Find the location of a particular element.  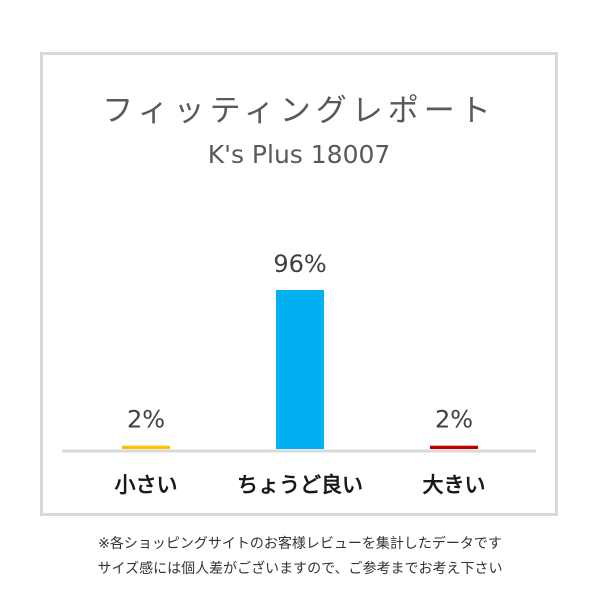

category-label-1: 小さい is located at coordinates (146, 485).